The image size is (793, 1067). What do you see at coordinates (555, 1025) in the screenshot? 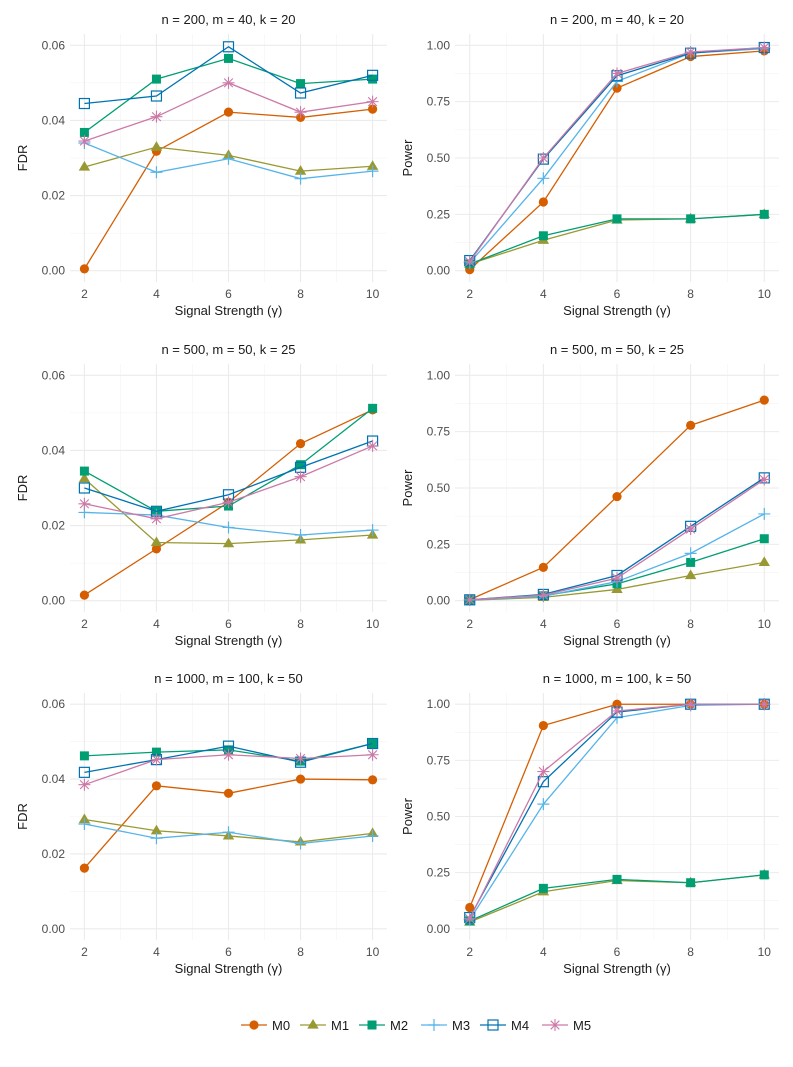
I see `legend-marker-m5` at bounding box center [555, 1025].